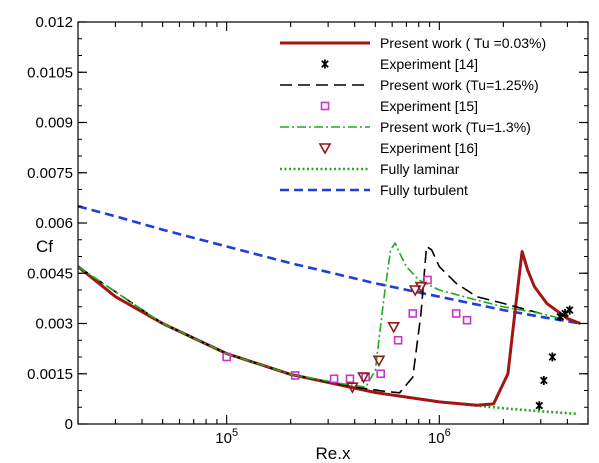 The height and width of the screenshot is (463, 599). I want to click on legend-label: Present work ( Tu =0.03%), so click(463, 43).